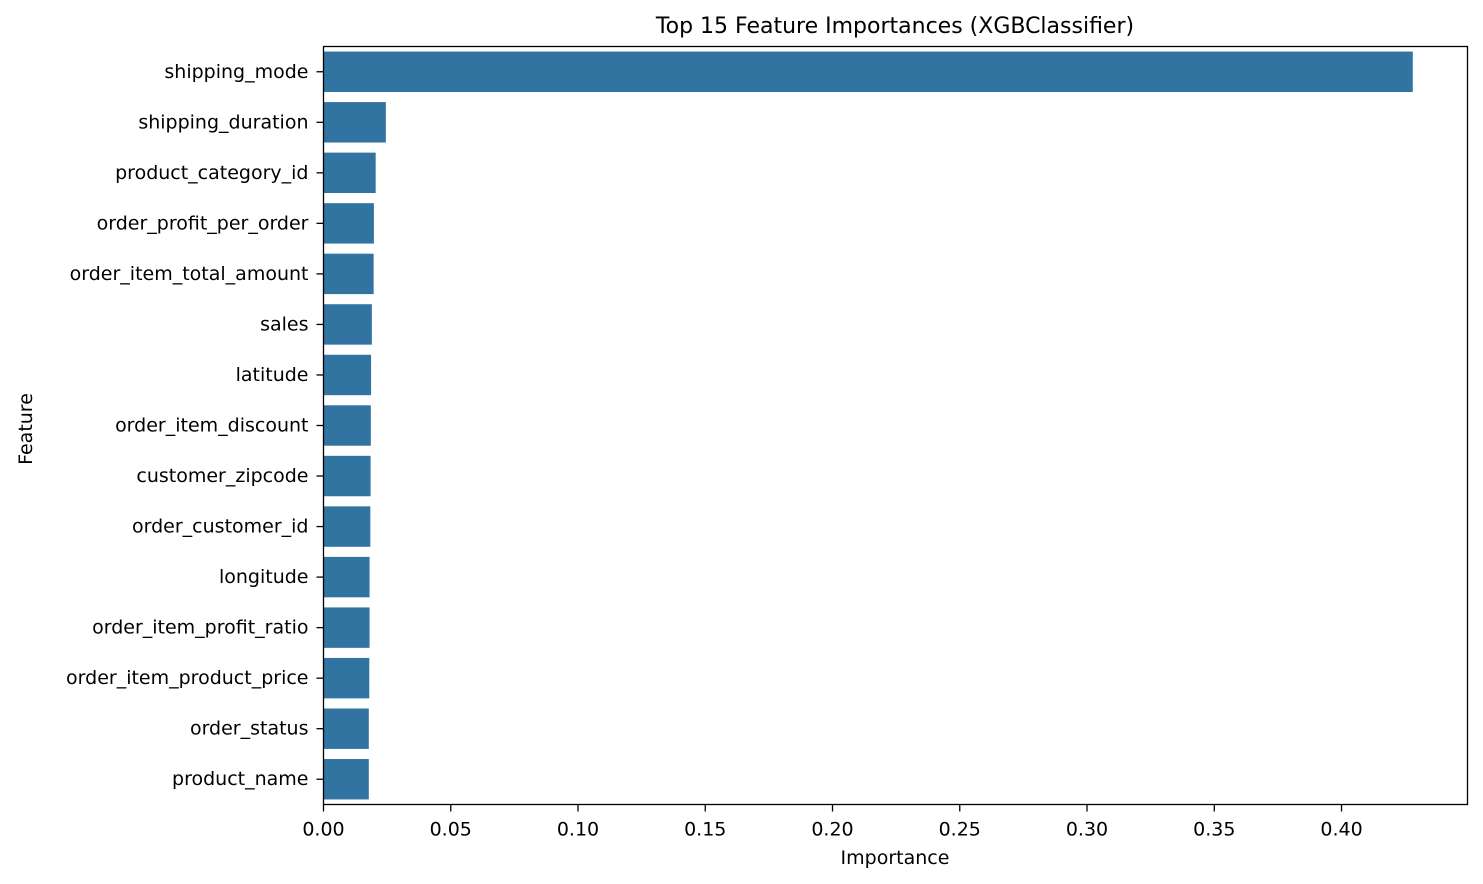 This screenshot has height=884, width=1483. I want to click on bar-order-item-profit-ratio, so click(346, 627).